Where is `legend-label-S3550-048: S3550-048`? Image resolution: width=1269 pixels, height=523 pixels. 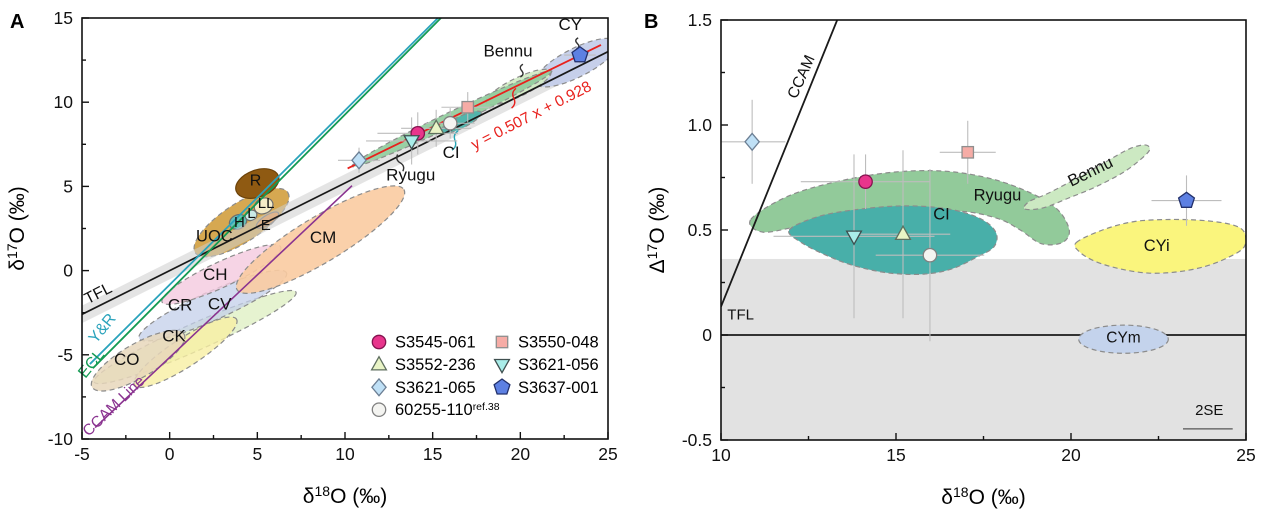
legend-label-S3550-048: S3550-048 is located at coordinates (558, 343).